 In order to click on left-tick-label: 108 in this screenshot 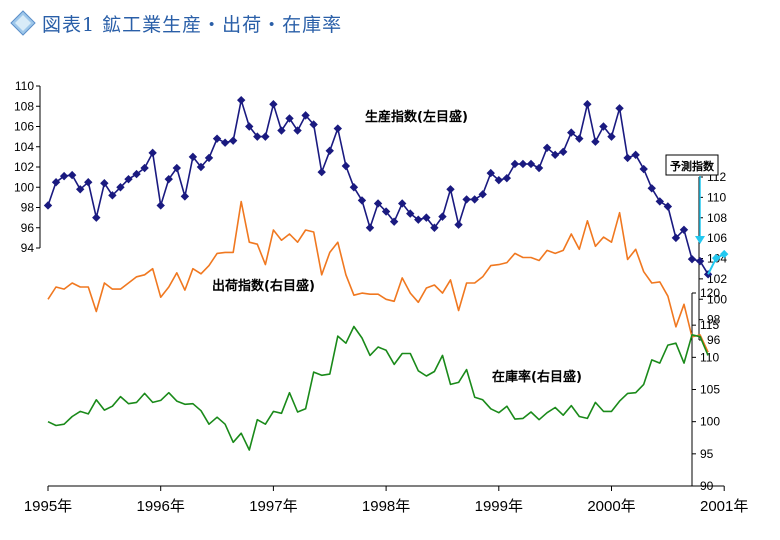, I will do `click(24, 106)`.